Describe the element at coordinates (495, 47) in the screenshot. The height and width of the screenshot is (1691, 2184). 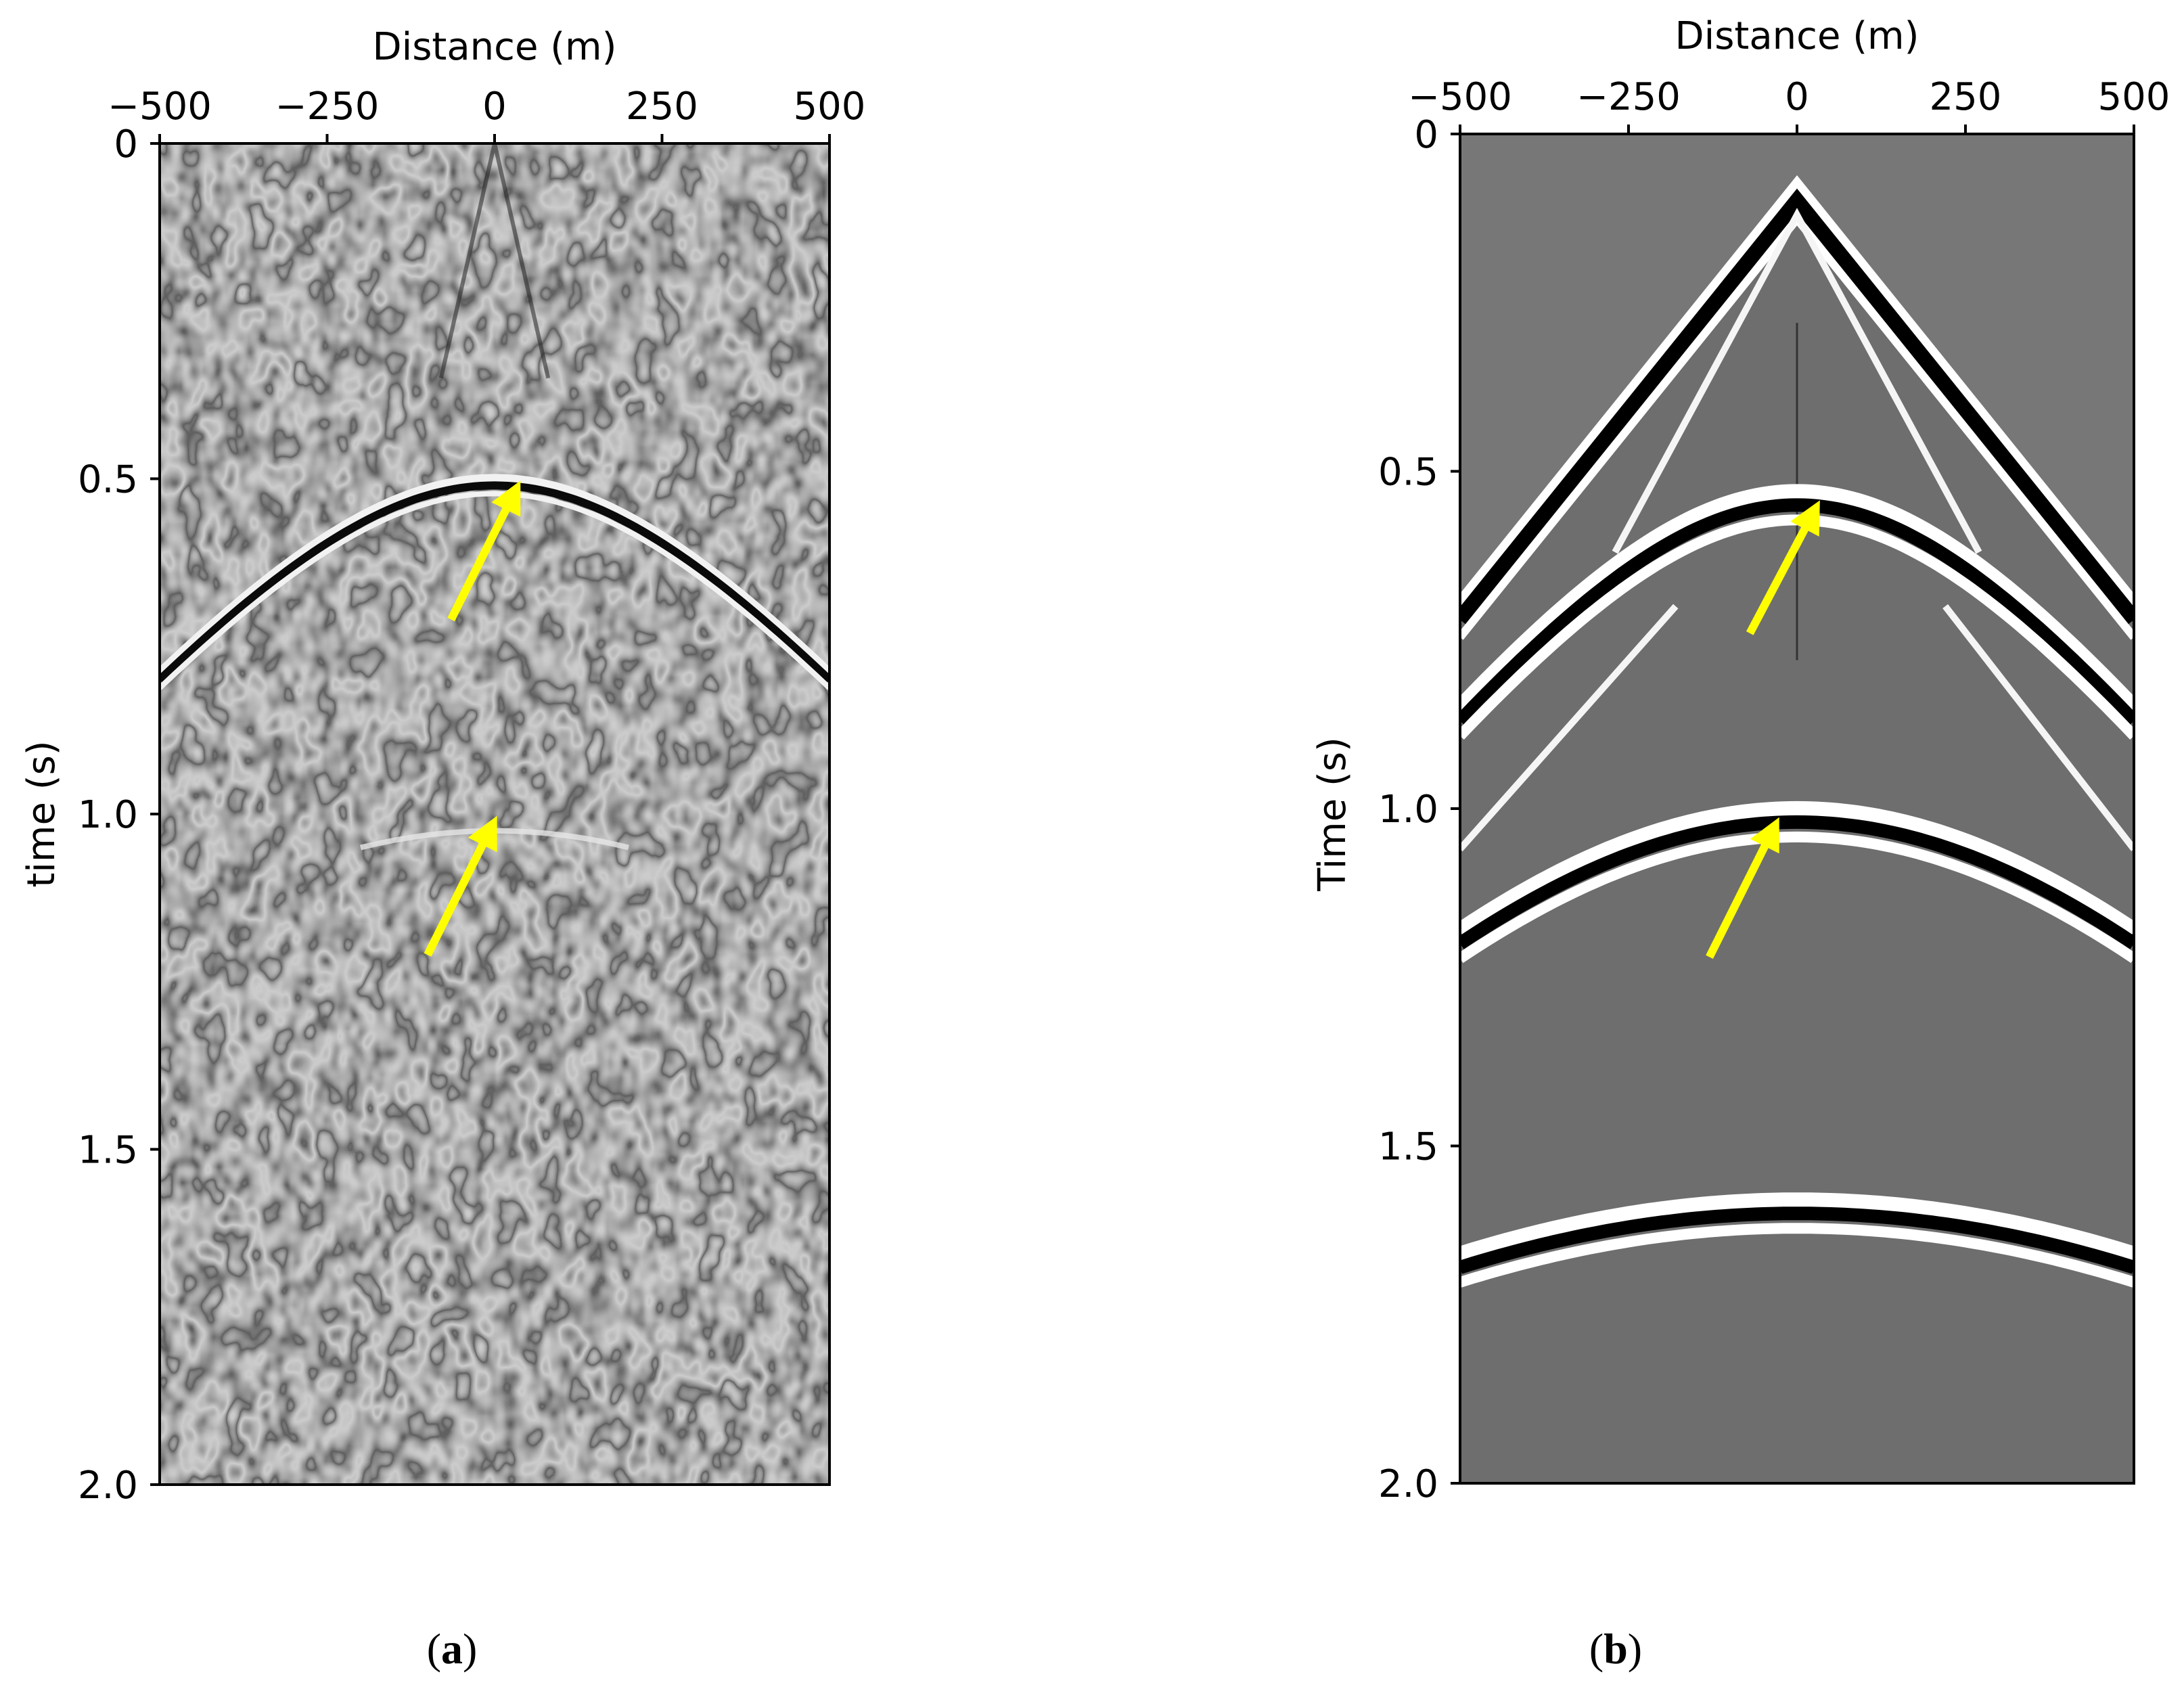
I see `panel-a-x-axis-label: Distance (m)` at that location.